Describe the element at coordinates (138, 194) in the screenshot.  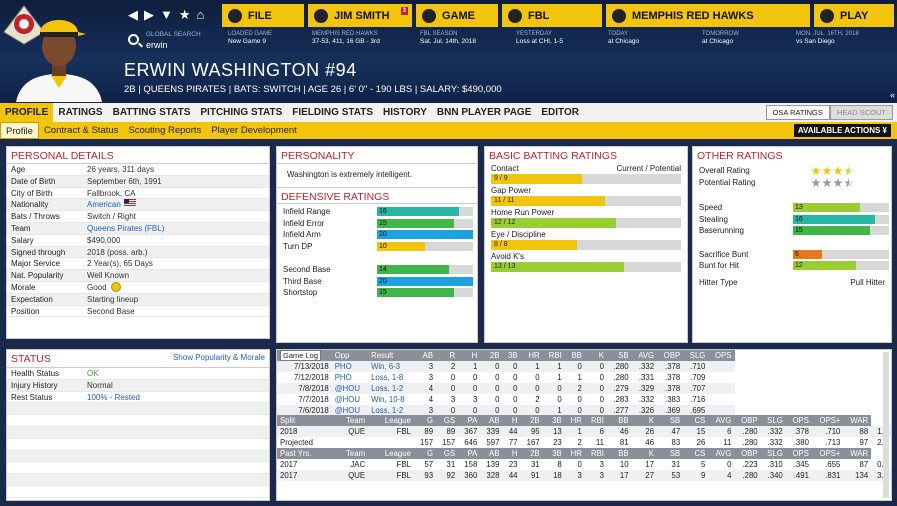
I see `personal-row: City of Birth Fallbrook, CA` at that location.